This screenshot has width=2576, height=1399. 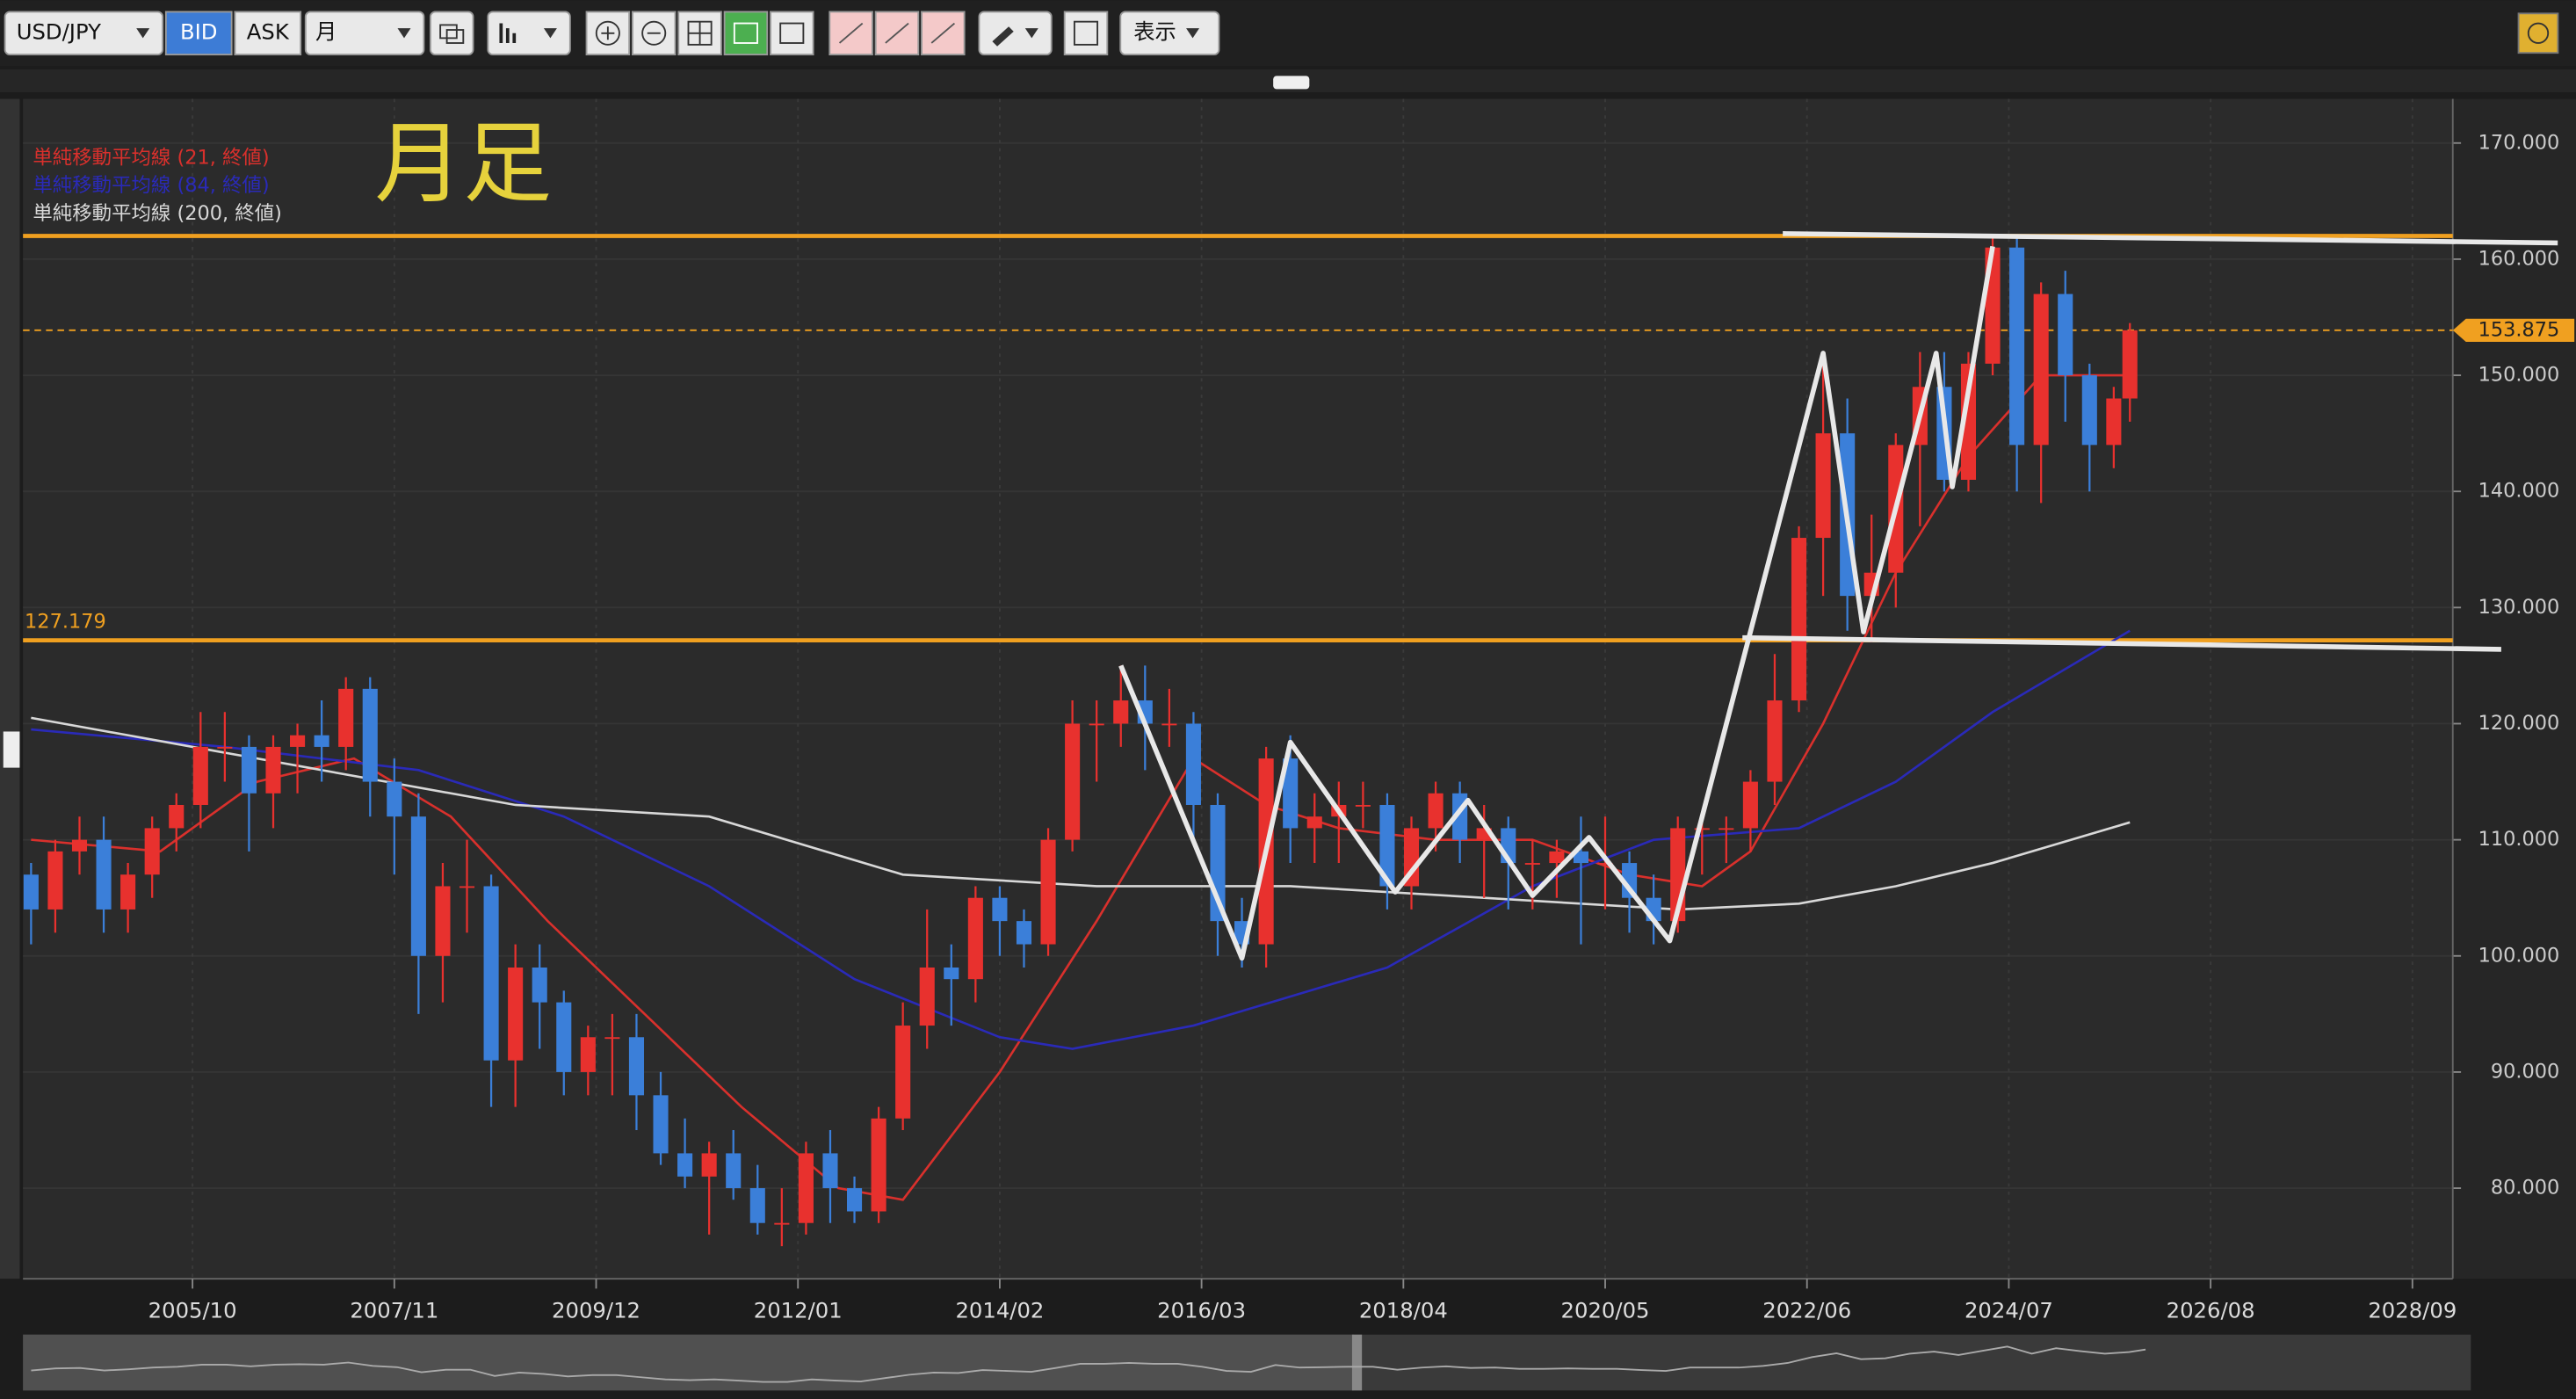 I want to click on view-select: 表示, so click(x=1169, y=33).